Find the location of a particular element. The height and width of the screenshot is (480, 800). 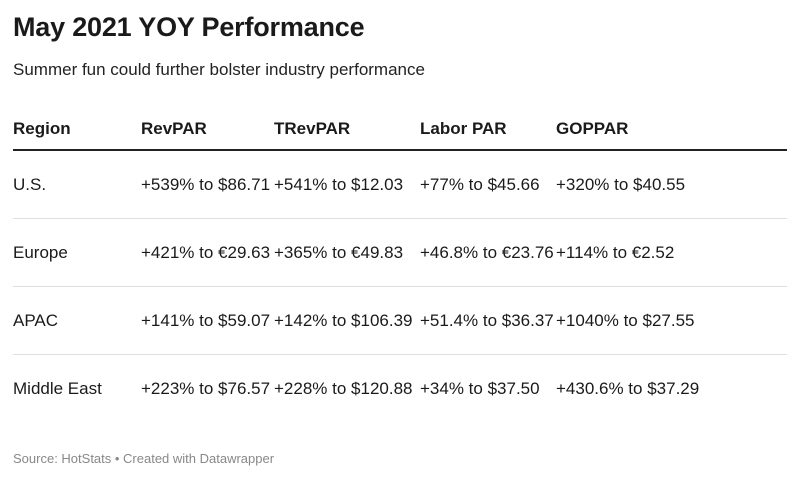

table-cell: Europe is located at coordinates (77, 252).